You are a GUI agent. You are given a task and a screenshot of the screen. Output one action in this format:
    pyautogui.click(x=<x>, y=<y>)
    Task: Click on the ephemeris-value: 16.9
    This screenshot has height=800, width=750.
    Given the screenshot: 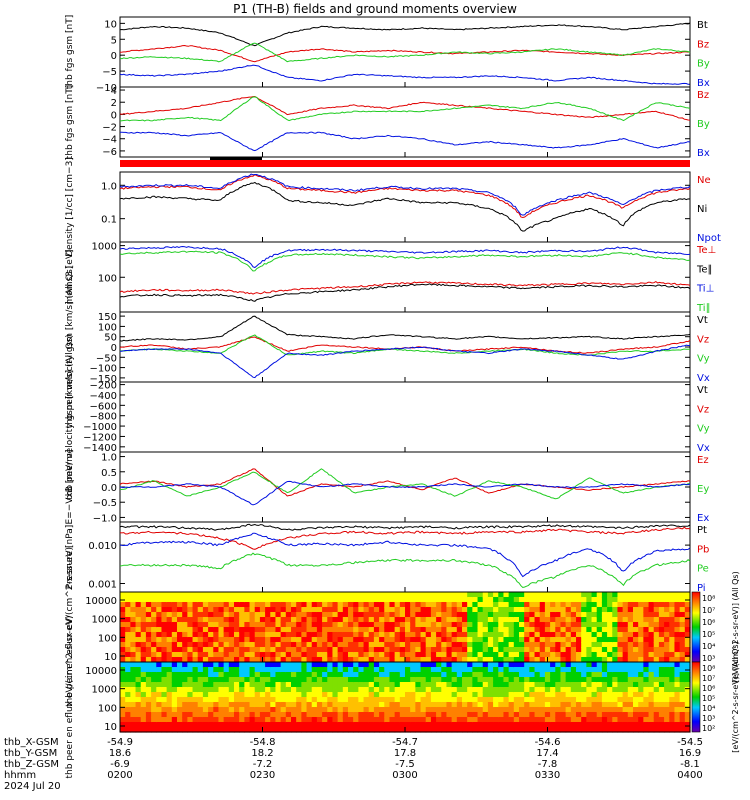 What is the action you would take?
    pyautogui.click(x=690, y=753)
    